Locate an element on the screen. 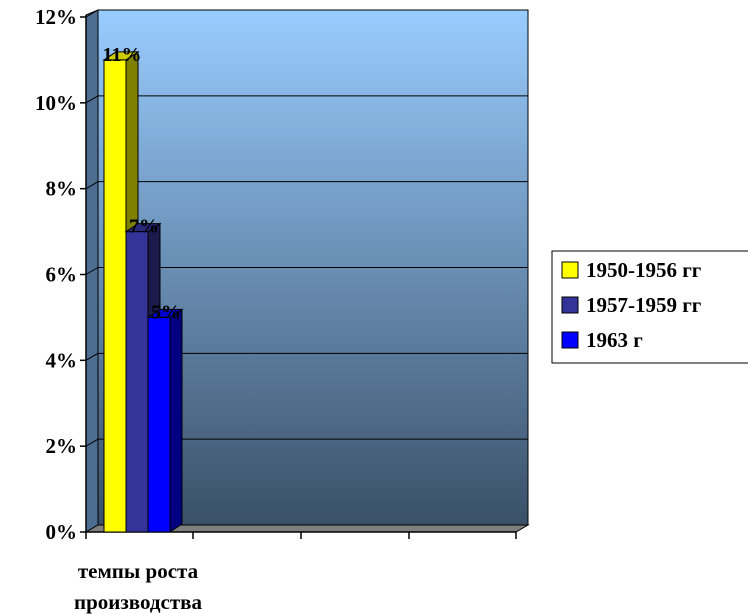  legend-label: 1963 г is located at coordinates (614, 340).